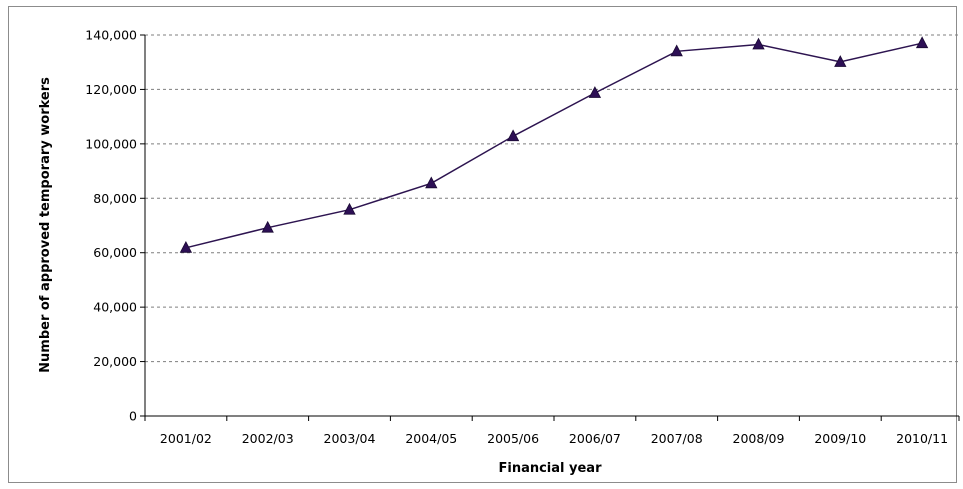  Describe the element at coordinates (550, 468) in the screenshot. I see `x-axis-title: Financial year` at that location.